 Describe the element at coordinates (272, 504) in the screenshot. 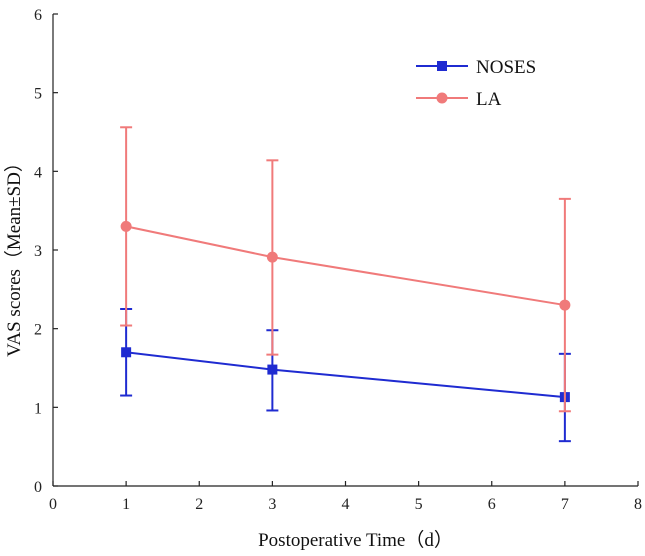

I see `x-tick-label: 3` at that location.